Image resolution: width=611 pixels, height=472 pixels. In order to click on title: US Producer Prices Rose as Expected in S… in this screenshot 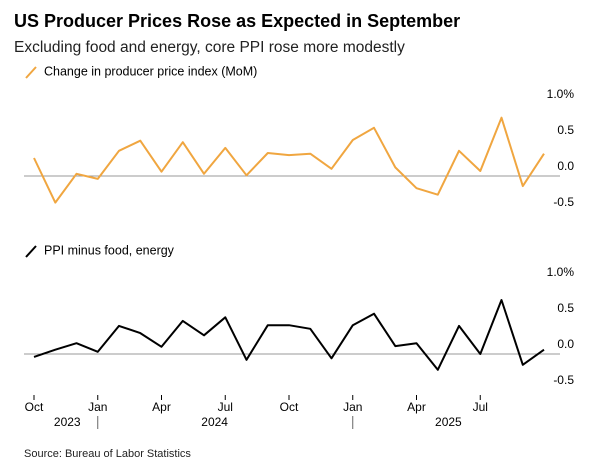, I will do `click(237, 21)`.